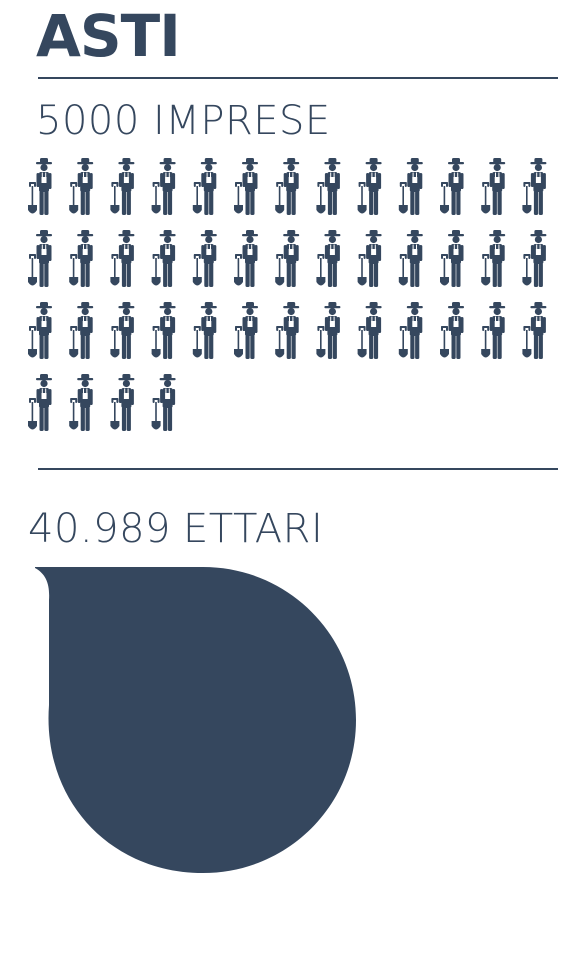 Image resolution: width=573 pixels, height=954 pixels. I want to click on divider-top, so click(298, 78).